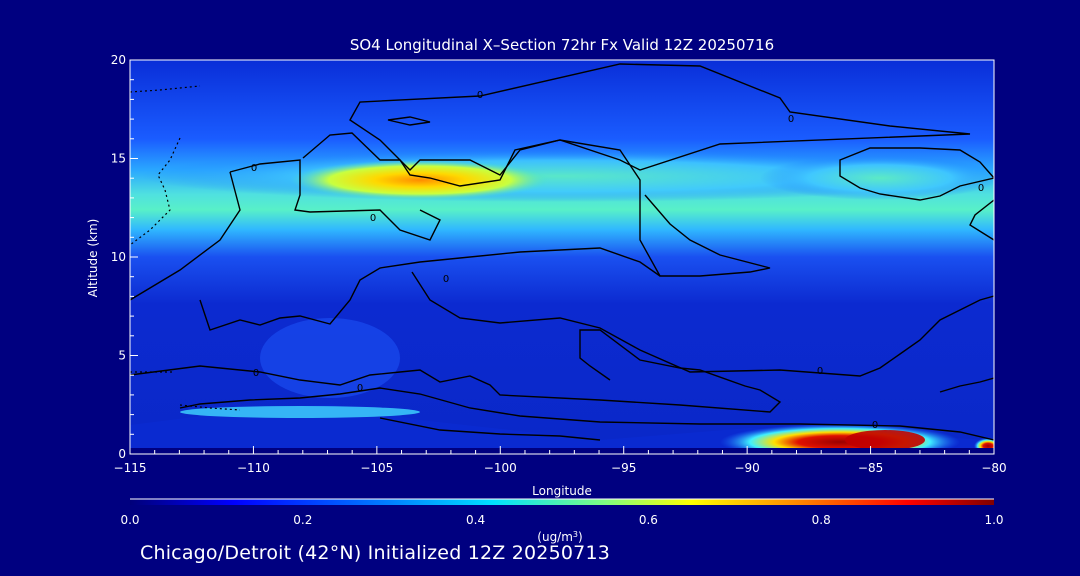 The image size is (1080, 576). Describe the element at coordinates (376, 468) in the screenshot. I see `x-tick-label: −105` at that location.